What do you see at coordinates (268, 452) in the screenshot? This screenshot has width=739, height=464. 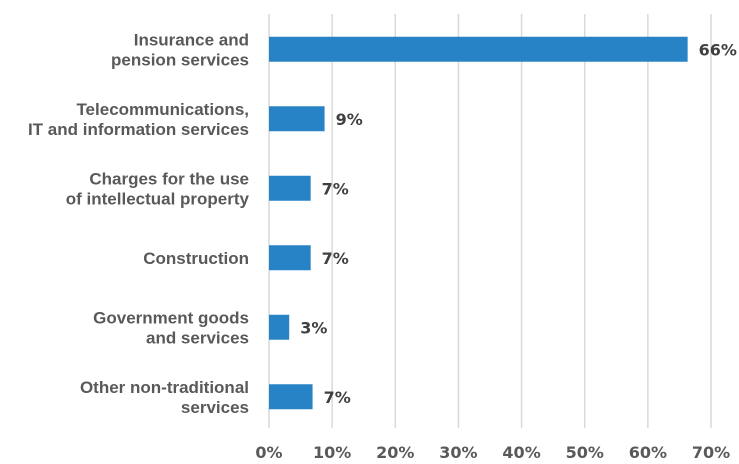 I see `x-tick-label: 0%` at bounding box center [268, 452].